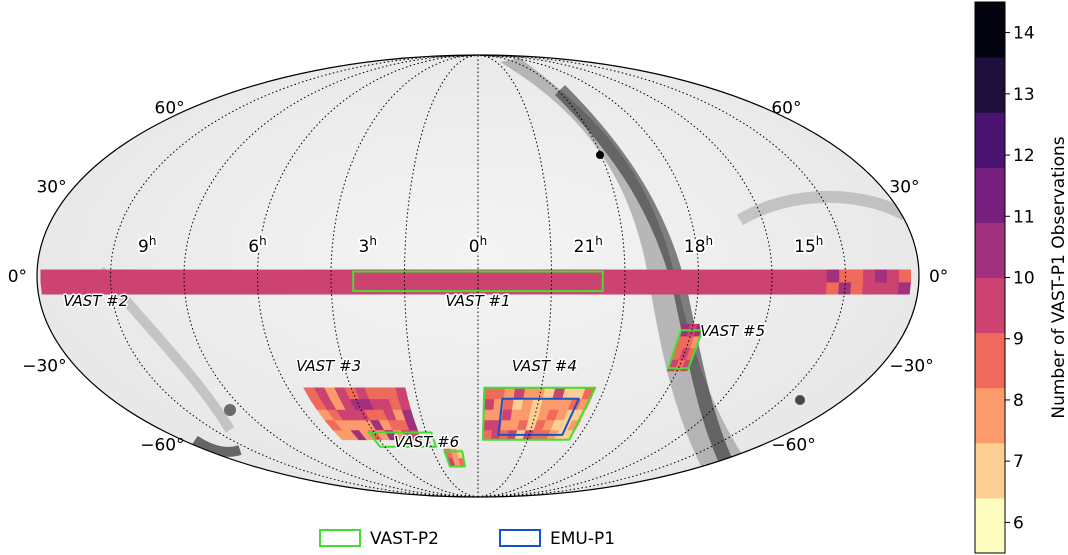  I want to click on survey-outlines, so click(528, 369).